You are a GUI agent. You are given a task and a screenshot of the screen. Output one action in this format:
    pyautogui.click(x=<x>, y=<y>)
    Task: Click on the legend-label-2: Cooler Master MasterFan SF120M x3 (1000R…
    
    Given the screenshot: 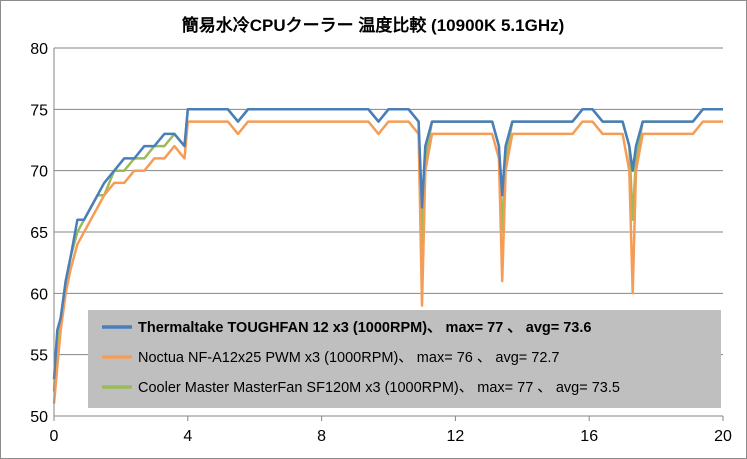 What is the action you would take?
    pyautogui.click(x=379, y=388)
    